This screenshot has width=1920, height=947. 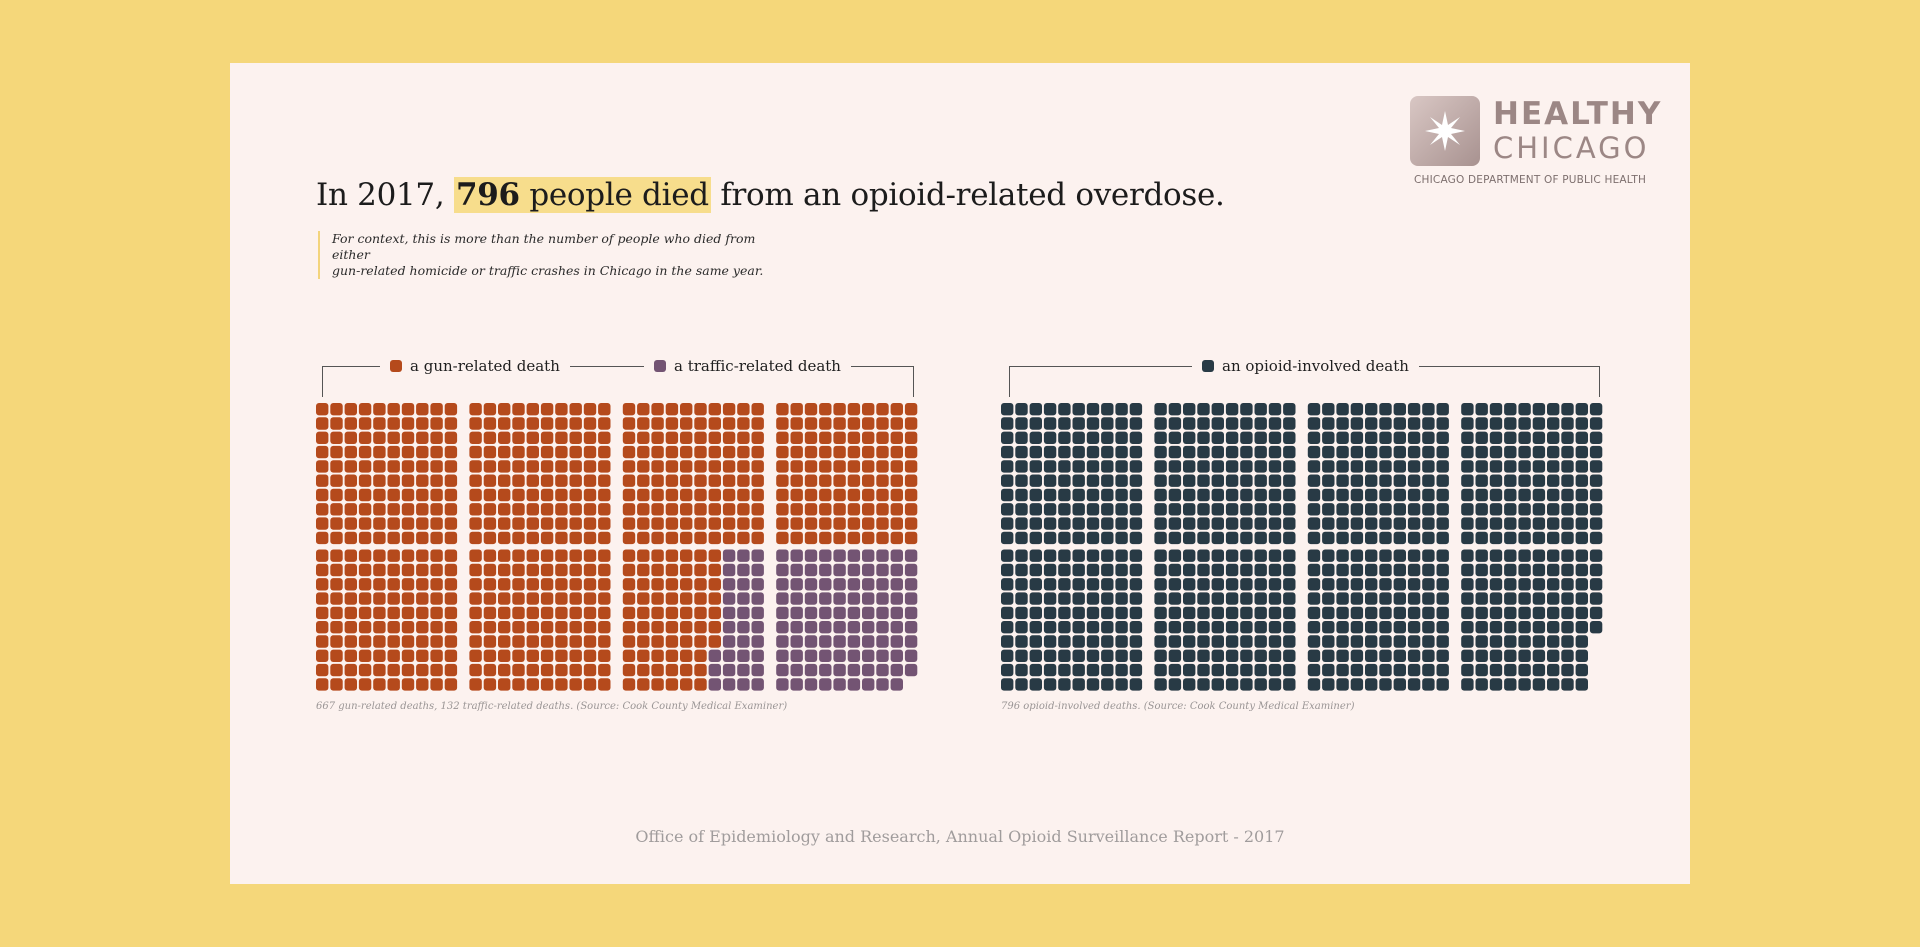 What do you see at coordinates (1445, 131) in the screenshot?
I see `star-icon` at bounding box center [1445, 131].